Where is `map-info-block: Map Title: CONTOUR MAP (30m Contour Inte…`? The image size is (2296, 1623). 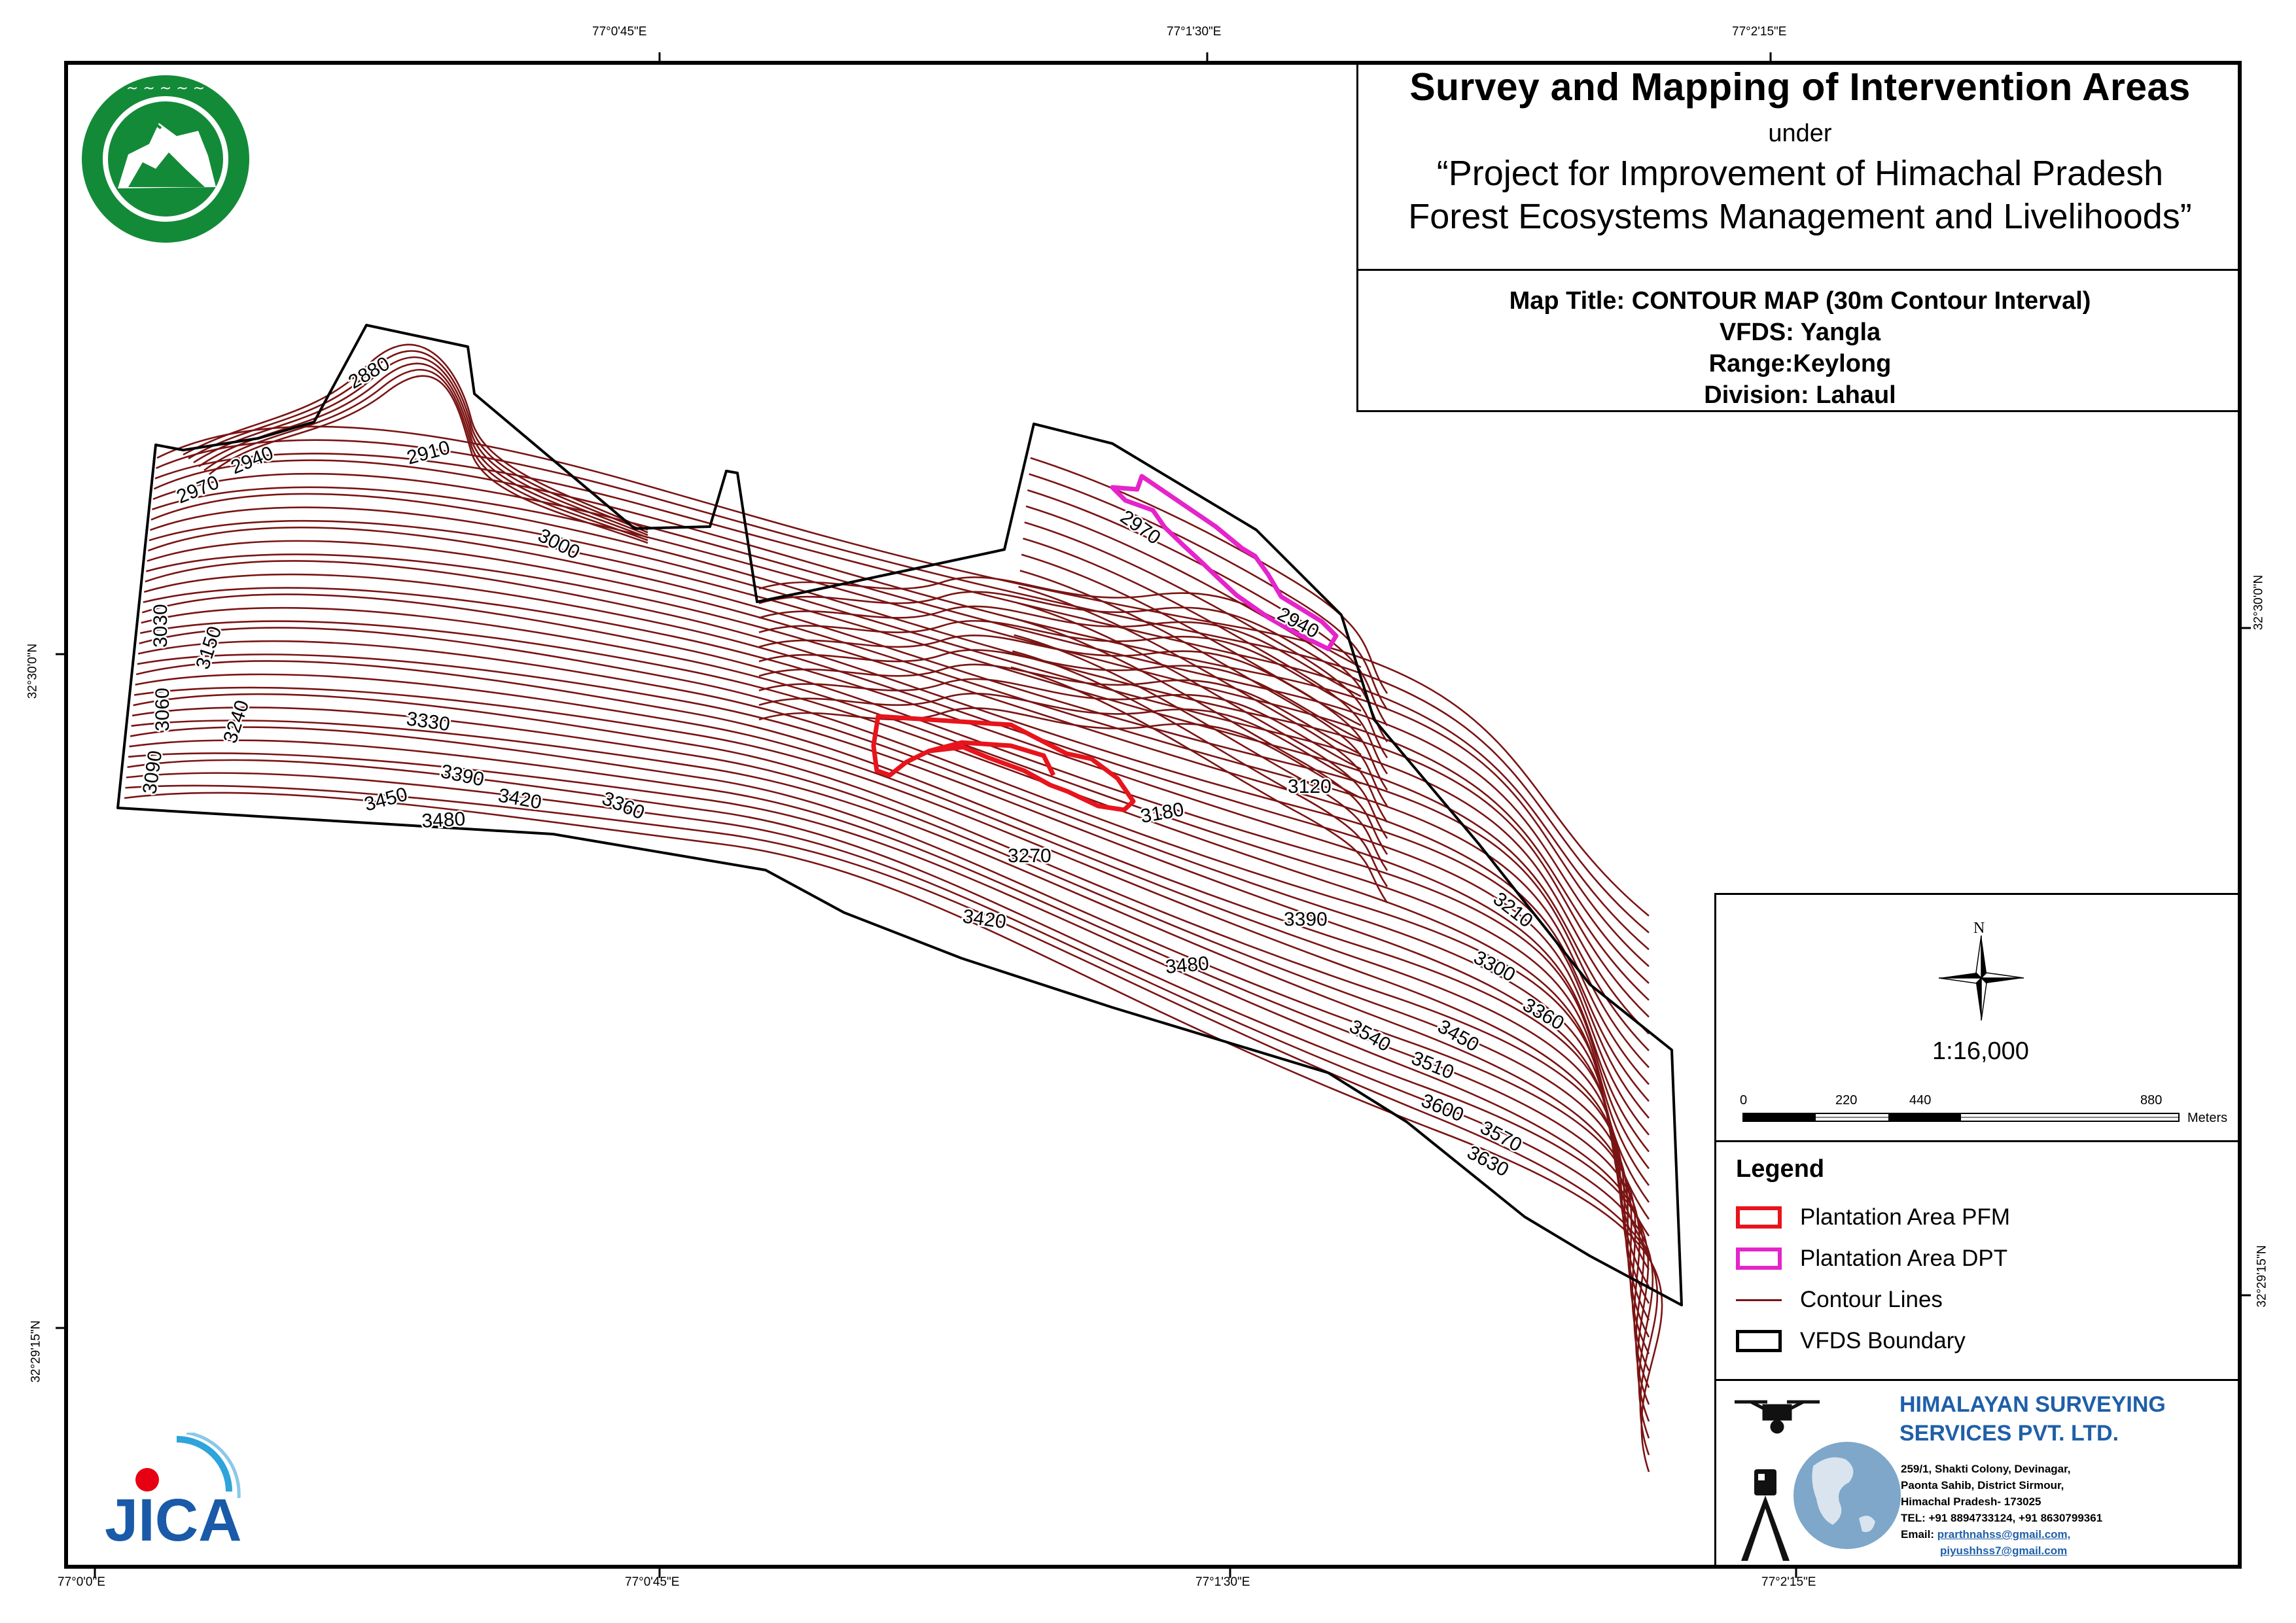
map-info-block: Map Title: CONTOUR MAP (30m Contour Inte… is located at coordinates (1799, 341).